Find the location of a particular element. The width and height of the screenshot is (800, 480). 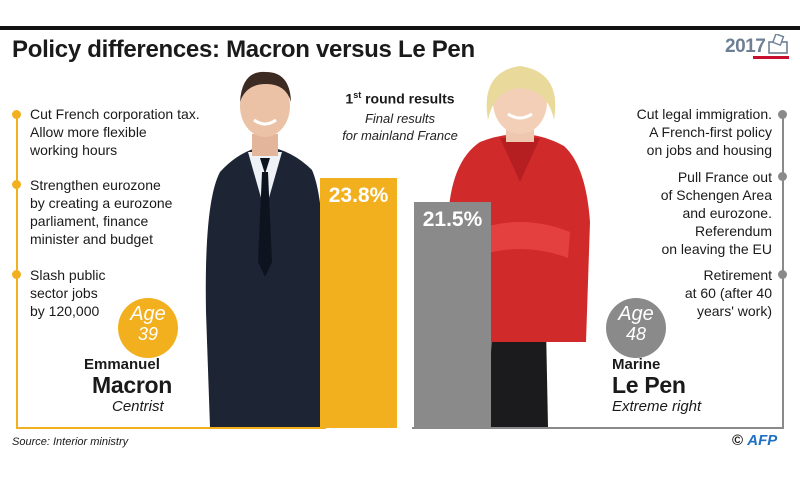

source-note: Source: Interior ministry is located at coordinates (70, 442).